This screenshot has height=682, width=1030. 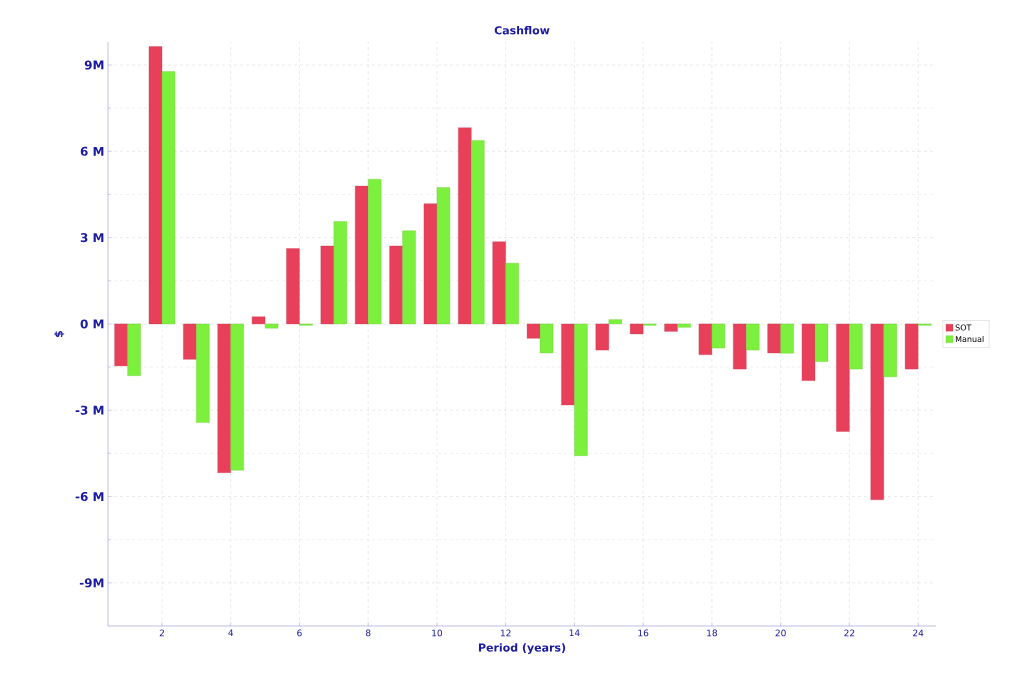 I want to click on y-tick-label: -6 M, so click(x=89, y=497).